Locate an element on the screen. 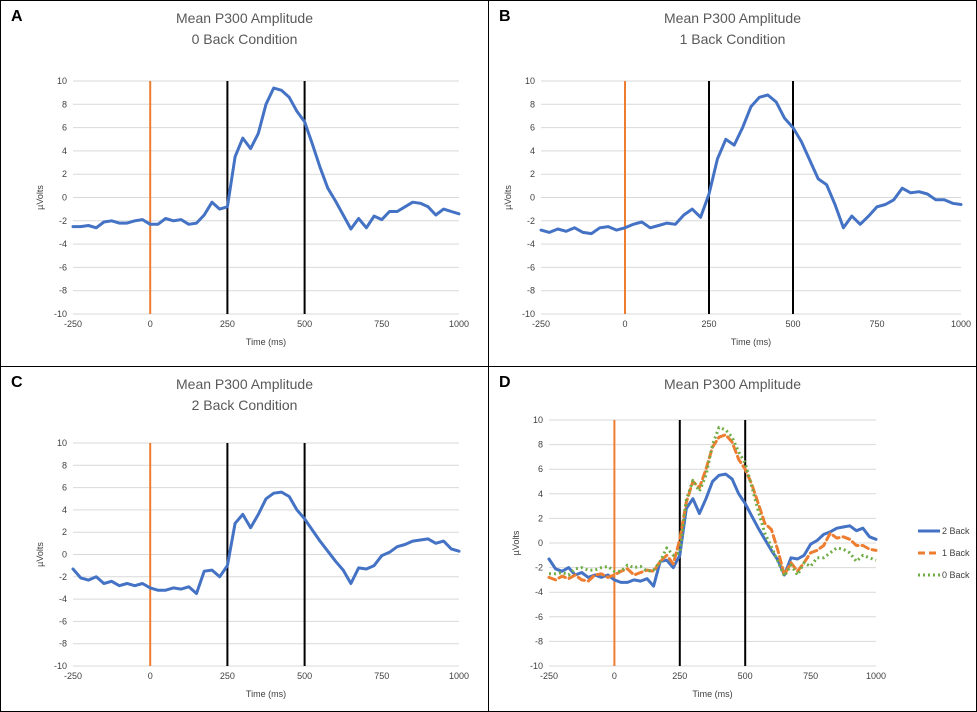 The image size is (977, 712). chart-subtitle: 1 Back Condition is located at coordinates (732, 39).